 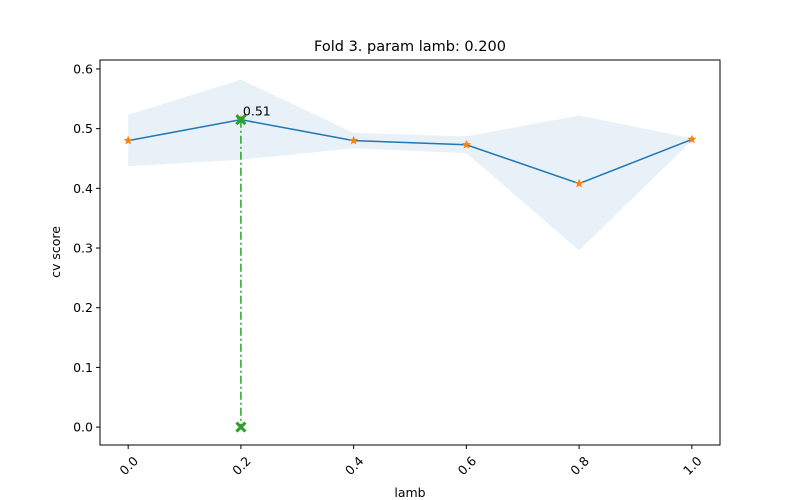 I want to click on cv-score-line, so click(x=410, y=151).